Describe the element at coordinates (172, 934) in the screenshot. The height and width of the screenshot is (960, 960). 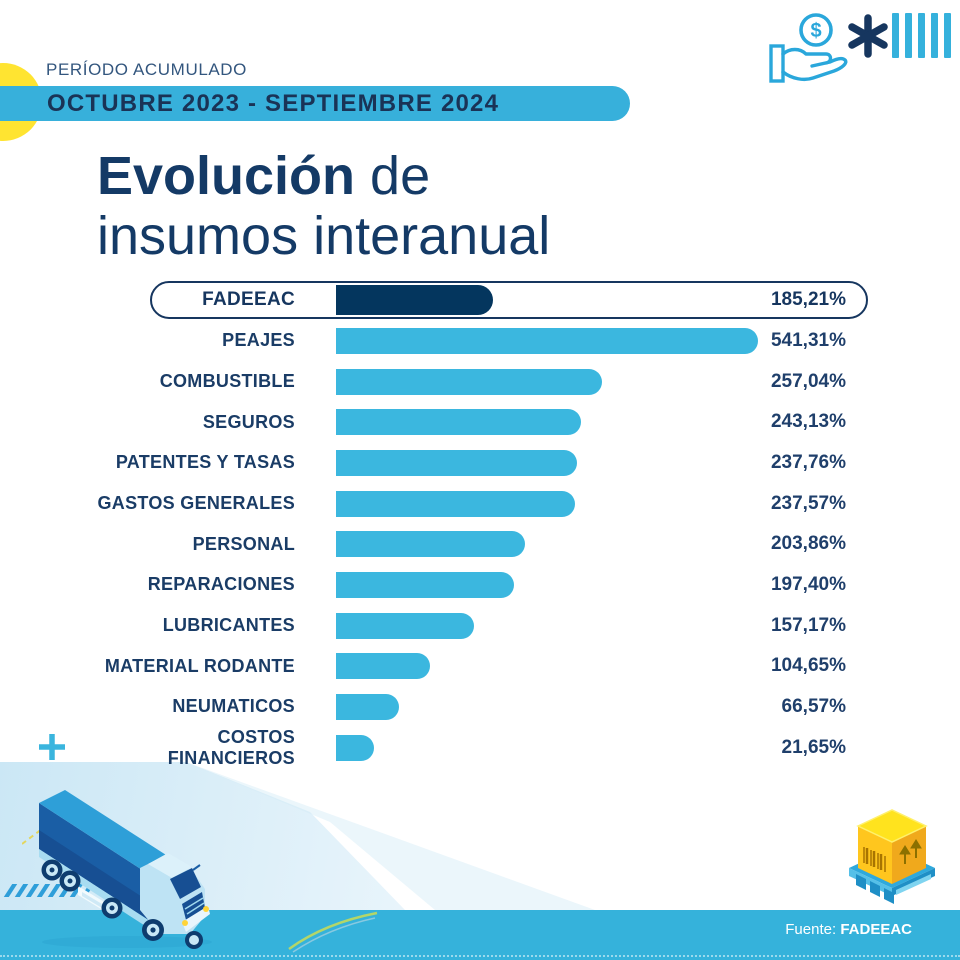
I see `cab-wheels` at that location.